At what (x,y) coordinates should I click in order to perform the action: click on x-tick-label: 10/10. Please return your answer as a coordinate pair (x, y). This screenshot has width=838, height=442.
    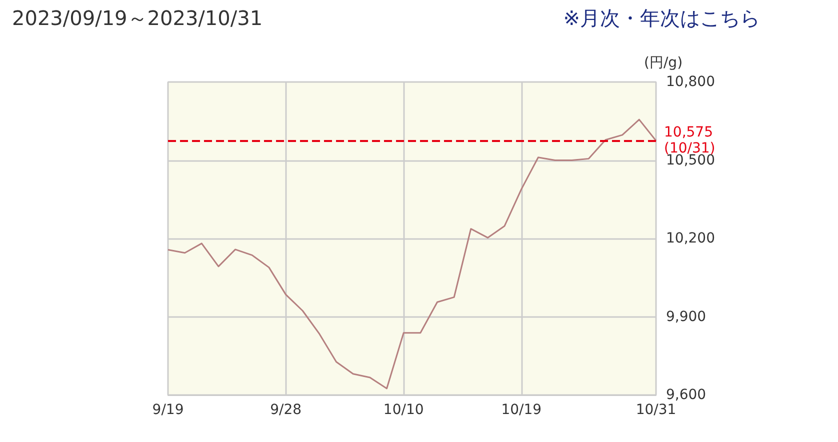
    Looking at the image, I should click on (403, 410).